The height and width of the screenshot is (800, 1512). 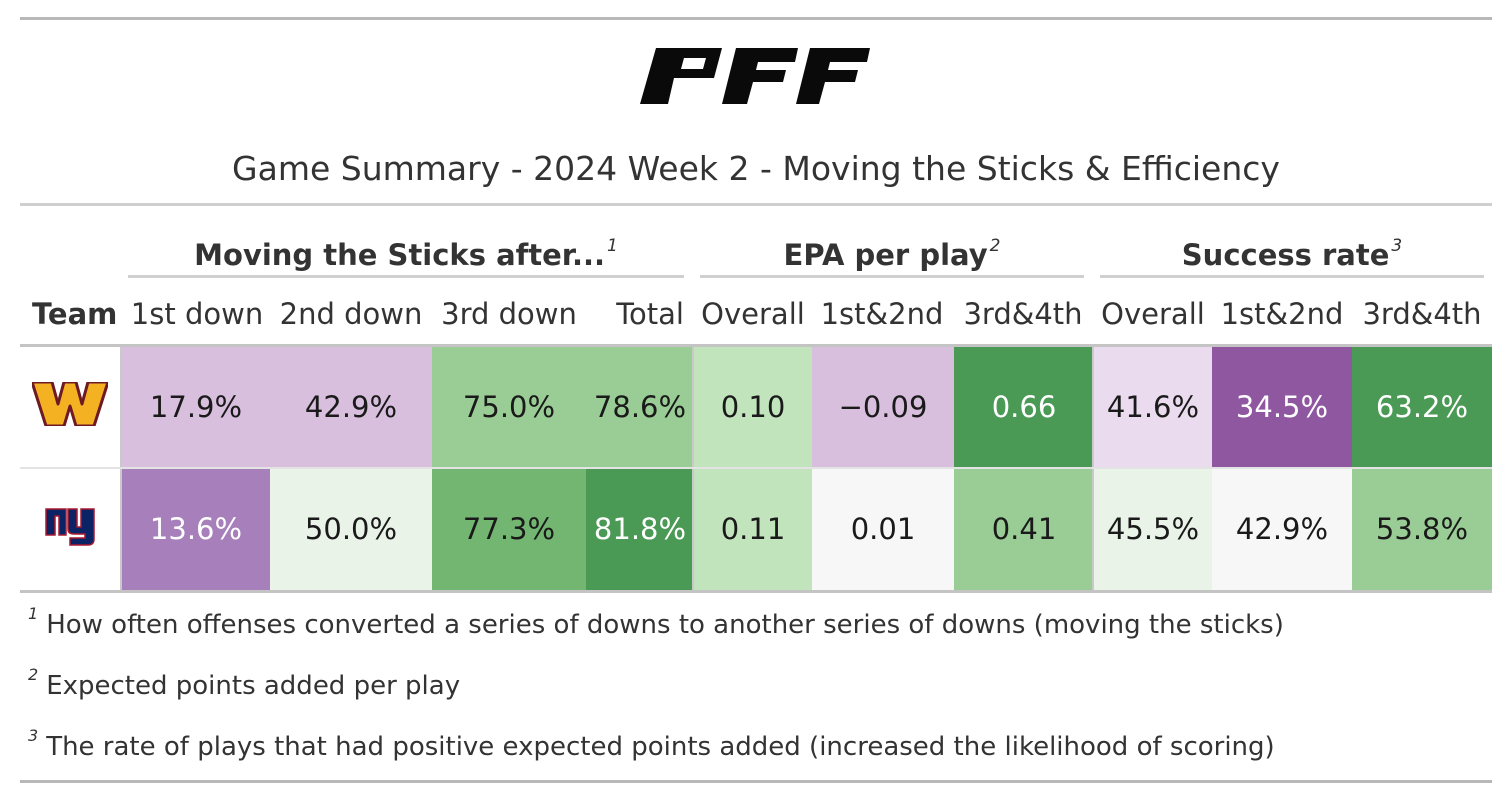 I want to click on spanner-epa: EPA per play 2, so click(x=892, y=247).